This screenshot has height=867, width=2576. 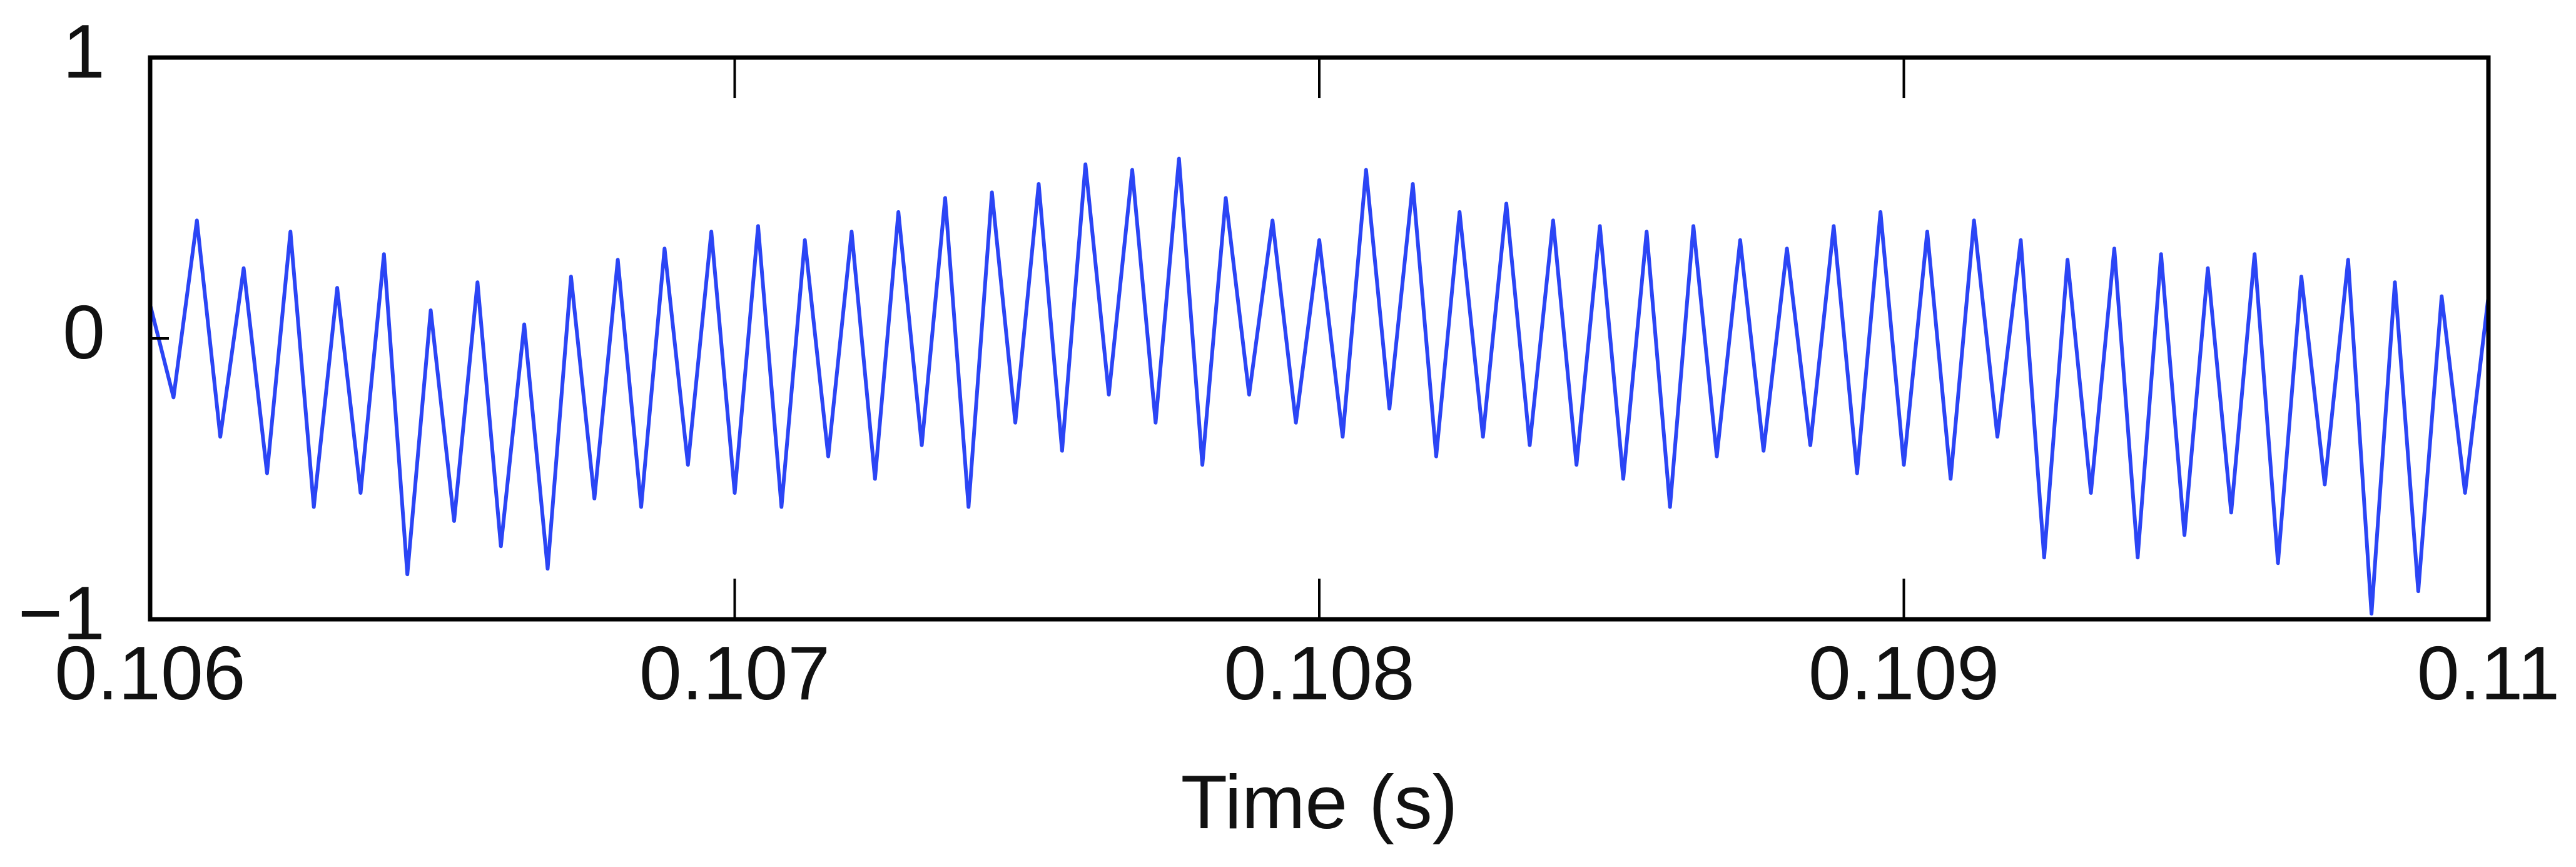 What do you see at coordinates (149, 673) in the screenshot?
I see `x-tick-label: 0.106` at bounding box center [149, 673].